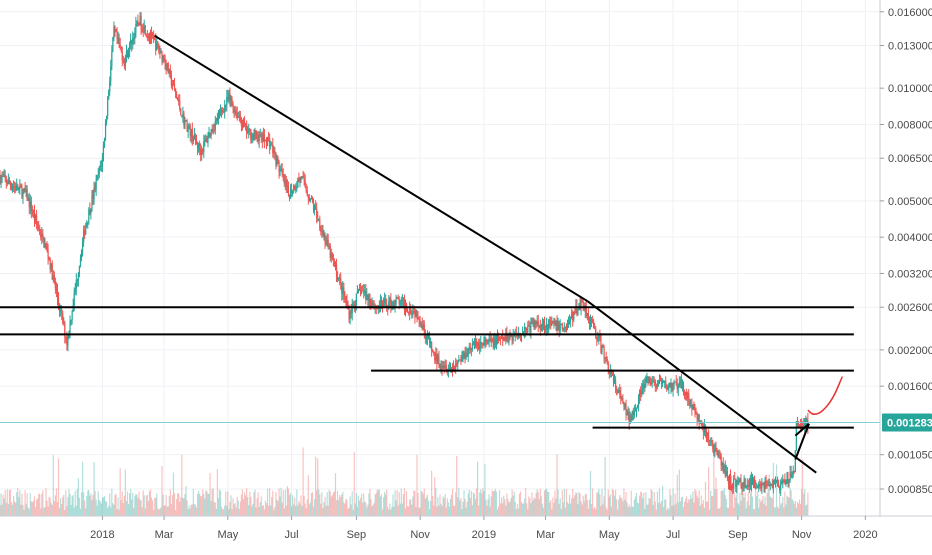  Describe the element at coordinates (802, 441) in the screenshot. I see `wedge-lower-line` at that location.